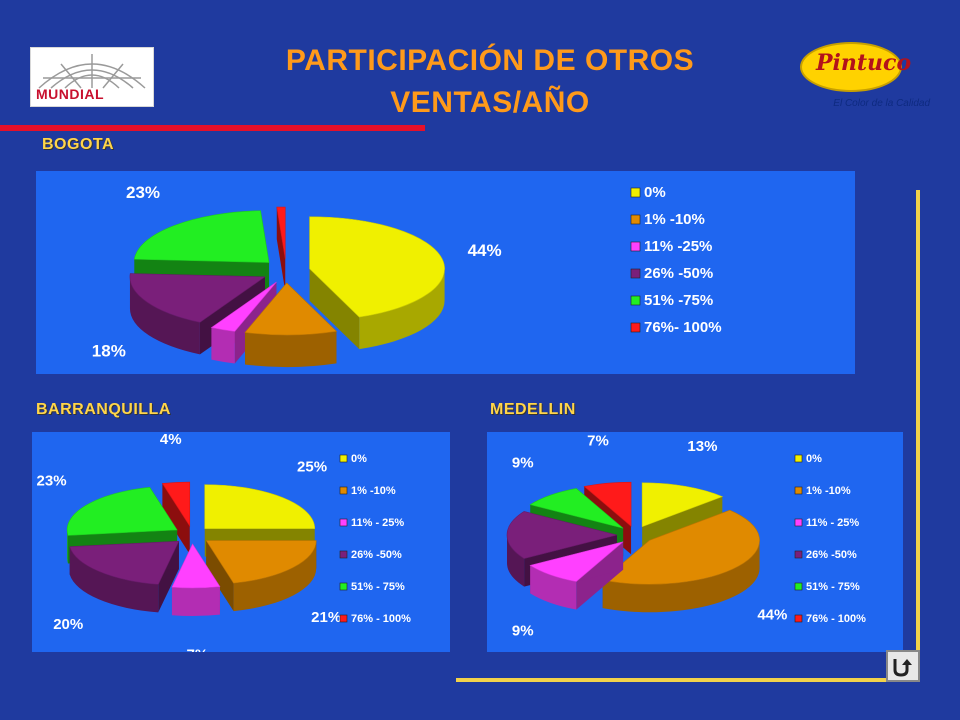 The height and width of the screenshot is (720, 960). I want to click on logo-right-tagline: El Color de la Calidad, so click(881, 103).